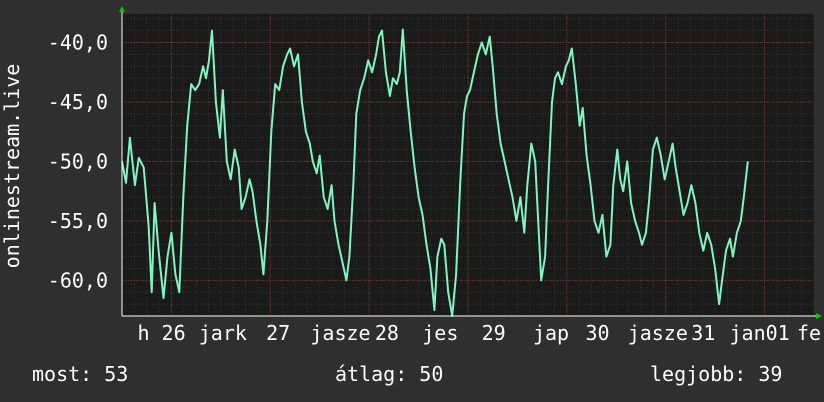  I want to click on y-tick-label: -40,0, so click(78, 43).